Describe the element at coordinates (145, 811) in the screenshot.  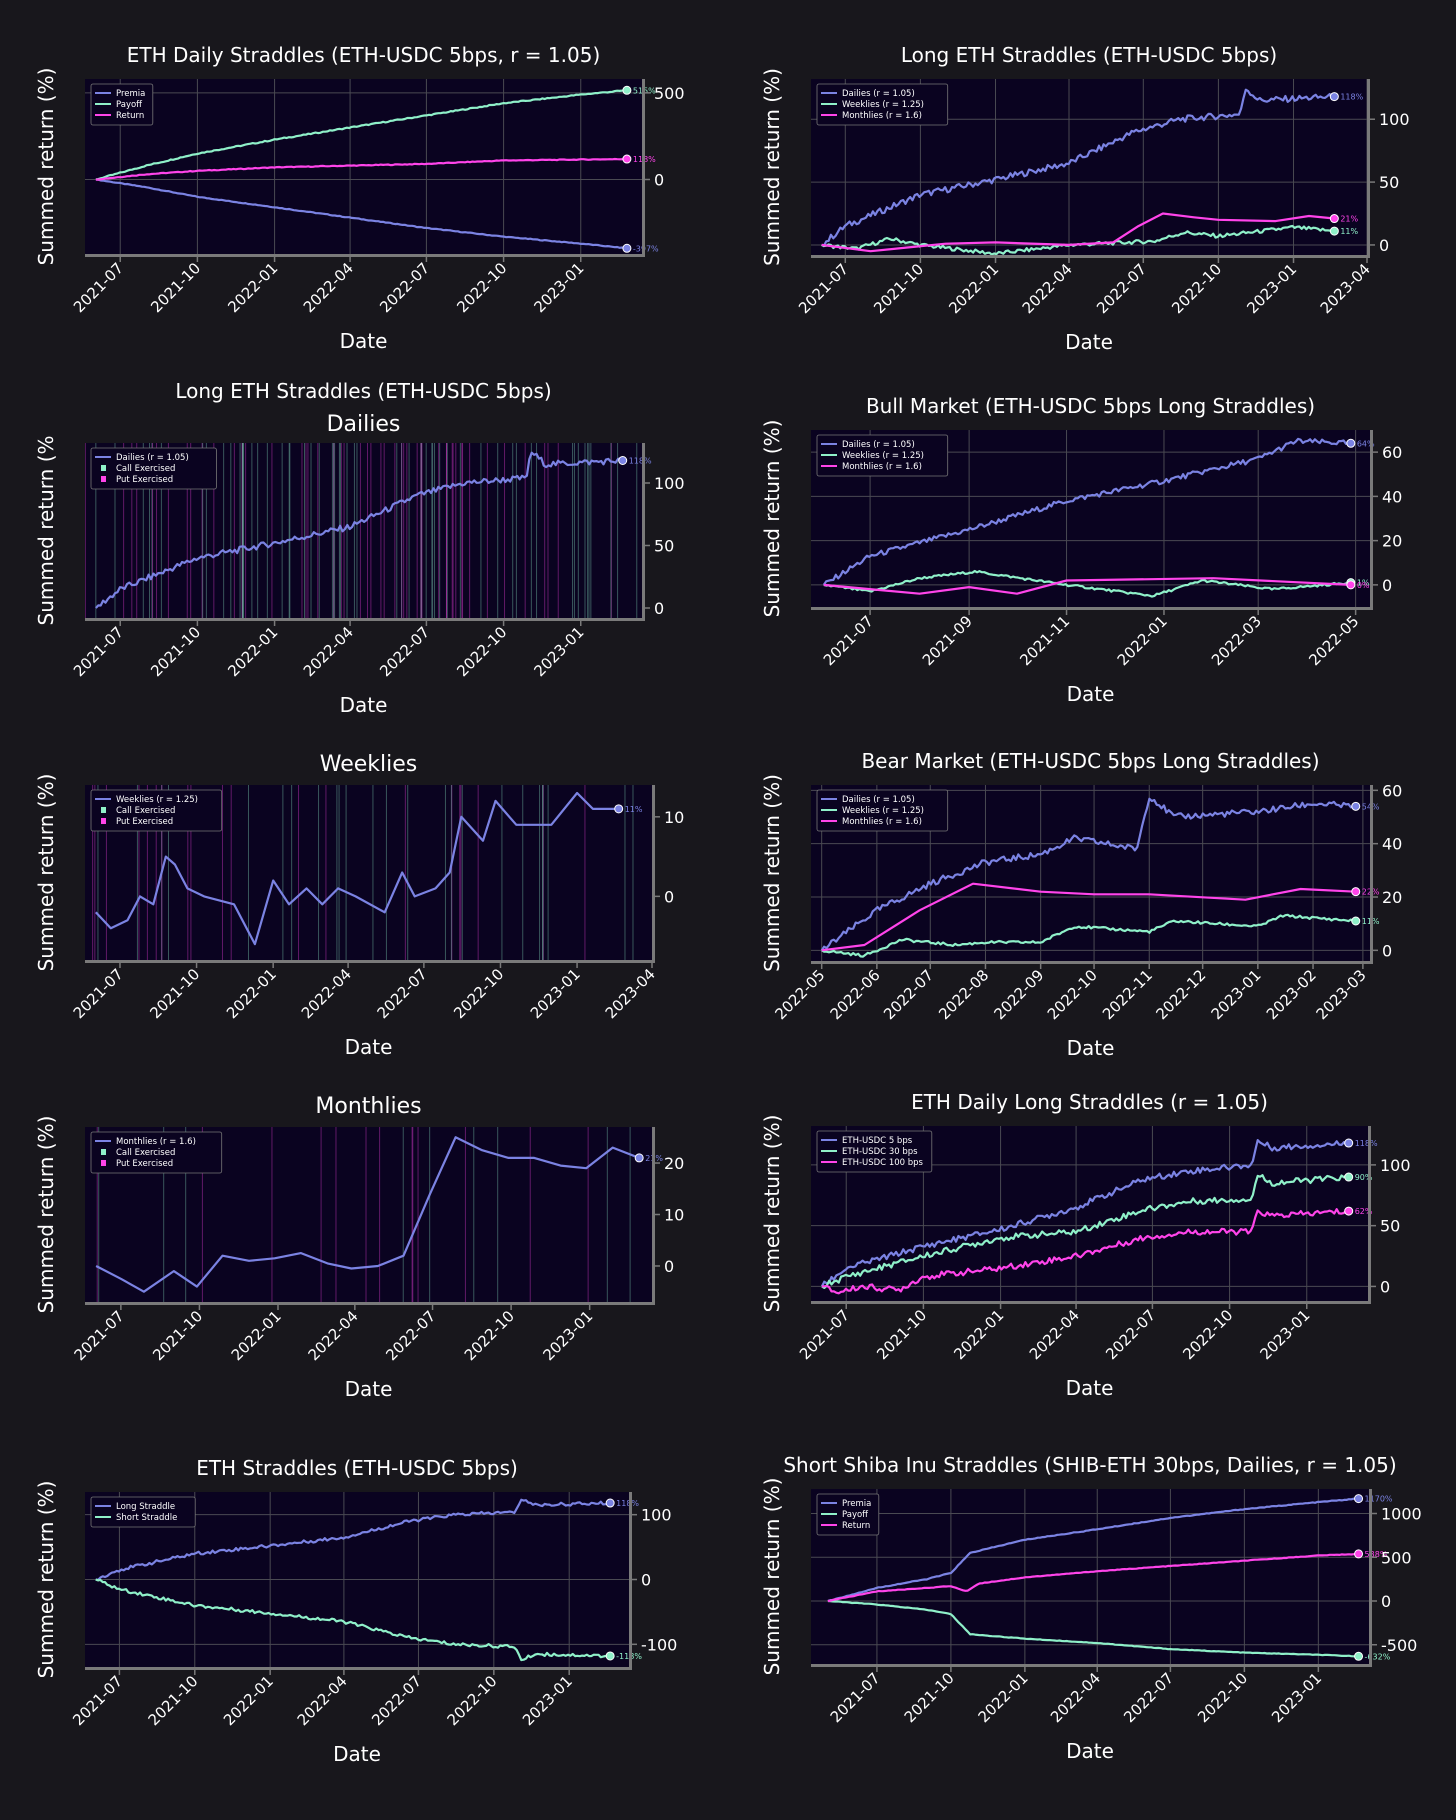
I see `legend-label: Call Exercised` at that location.